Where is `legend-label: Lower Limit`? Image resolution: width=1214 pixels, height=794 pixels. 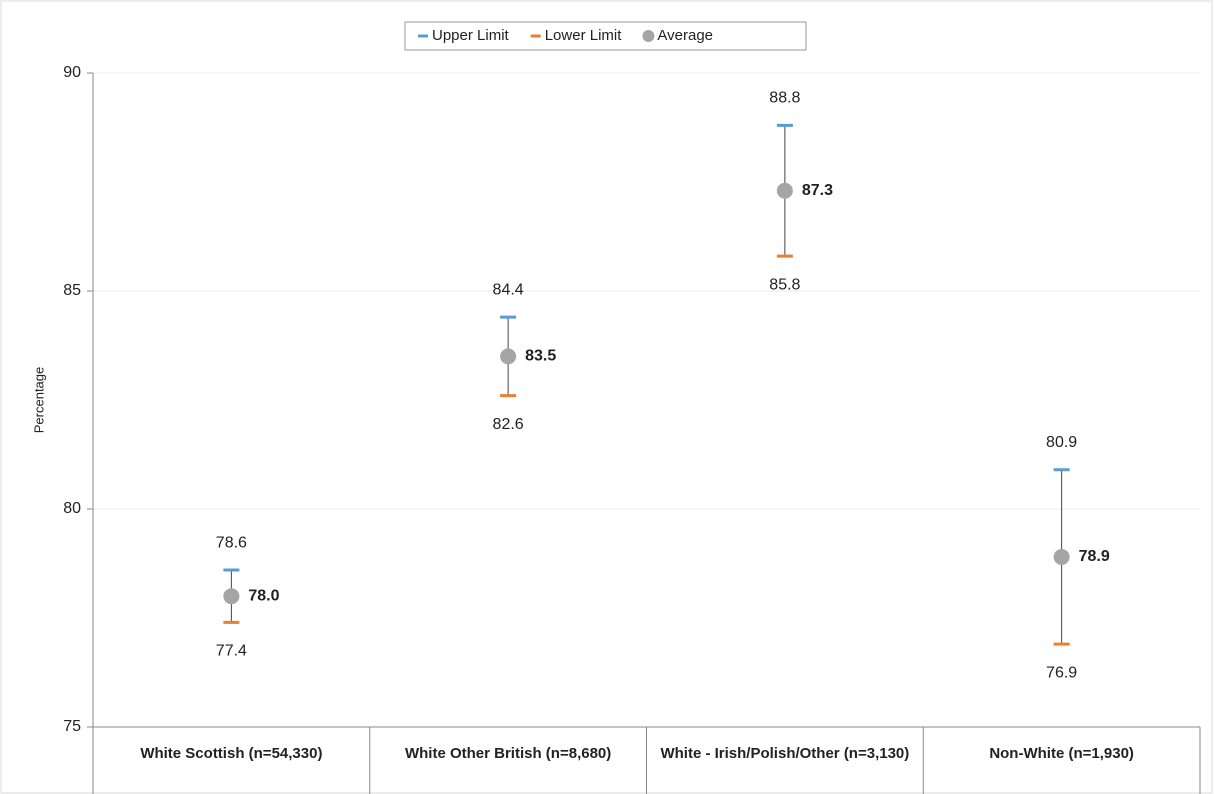 legend-label: Lower Limit is located at coordinates (584, 35).